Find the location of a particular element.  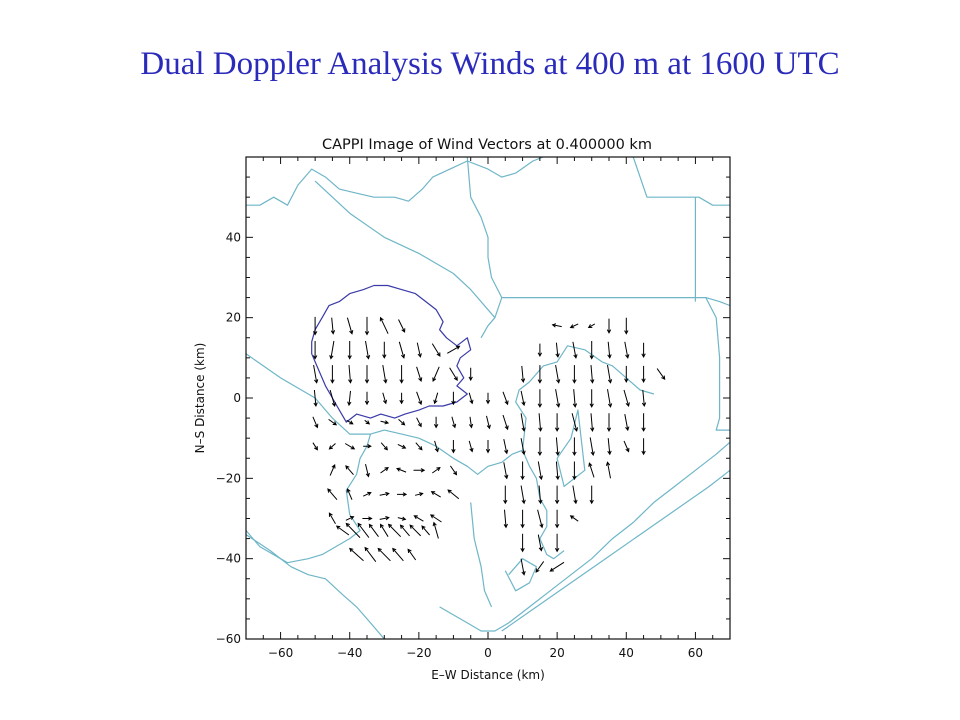

wind-vectors is located at coordinates (489, 446).